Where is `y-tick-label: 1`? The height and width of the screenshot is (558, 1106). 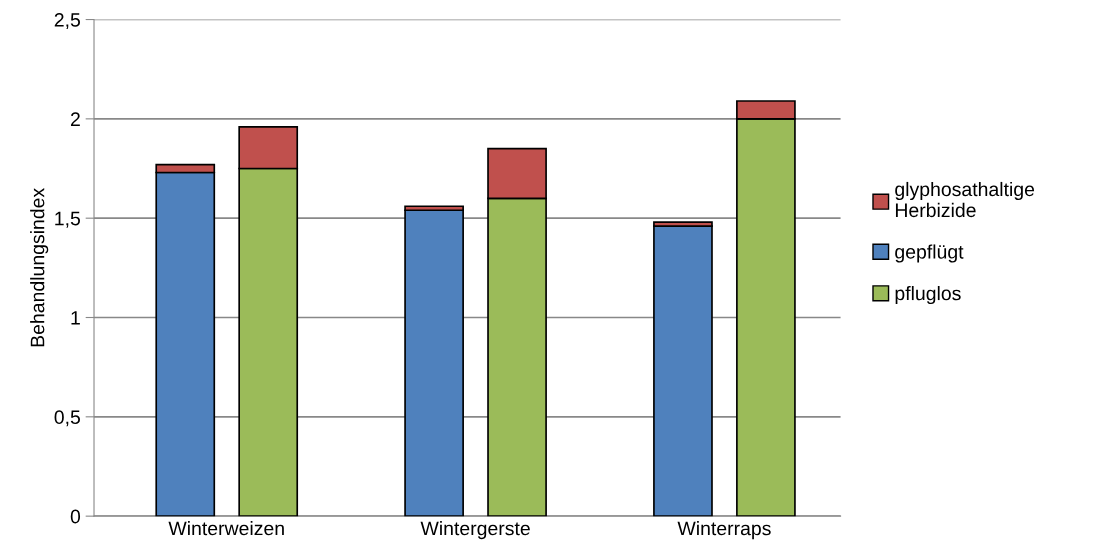 y-tick-label: 1 is located at coordinates (75, 318).